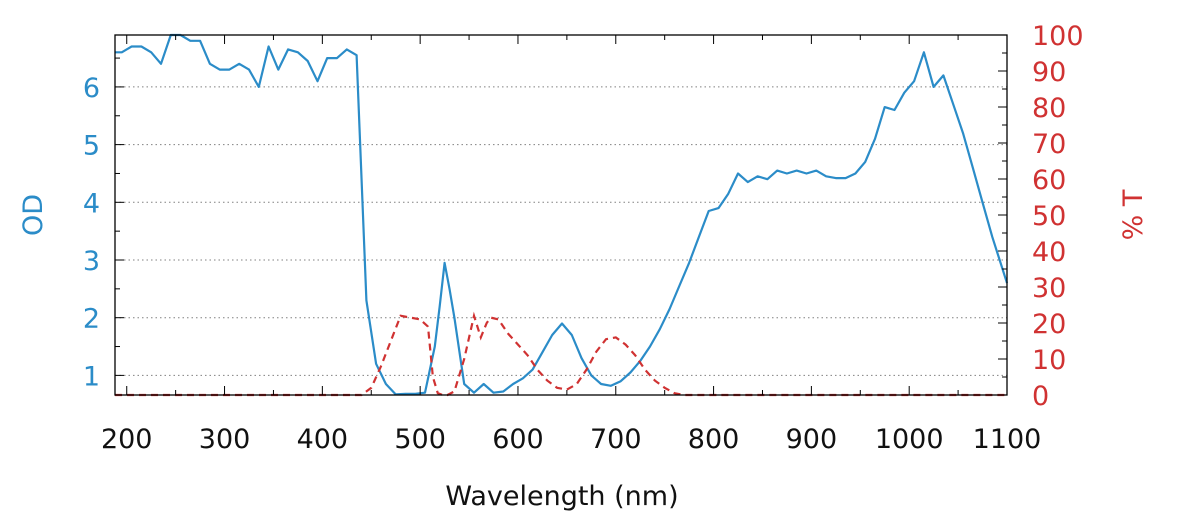  I want to click on right-tick-label-60: 60, so click(1049, 180).